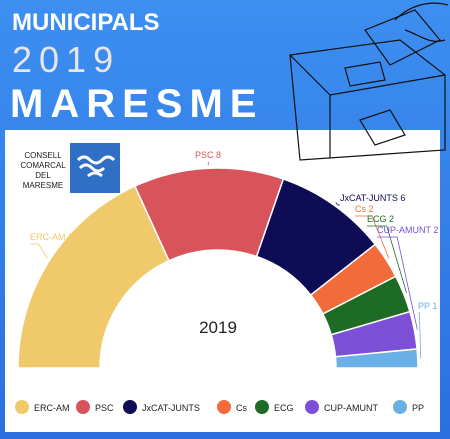 The image size is (450, 439). I want to click on legend-label: Cs, so click(241, 408).